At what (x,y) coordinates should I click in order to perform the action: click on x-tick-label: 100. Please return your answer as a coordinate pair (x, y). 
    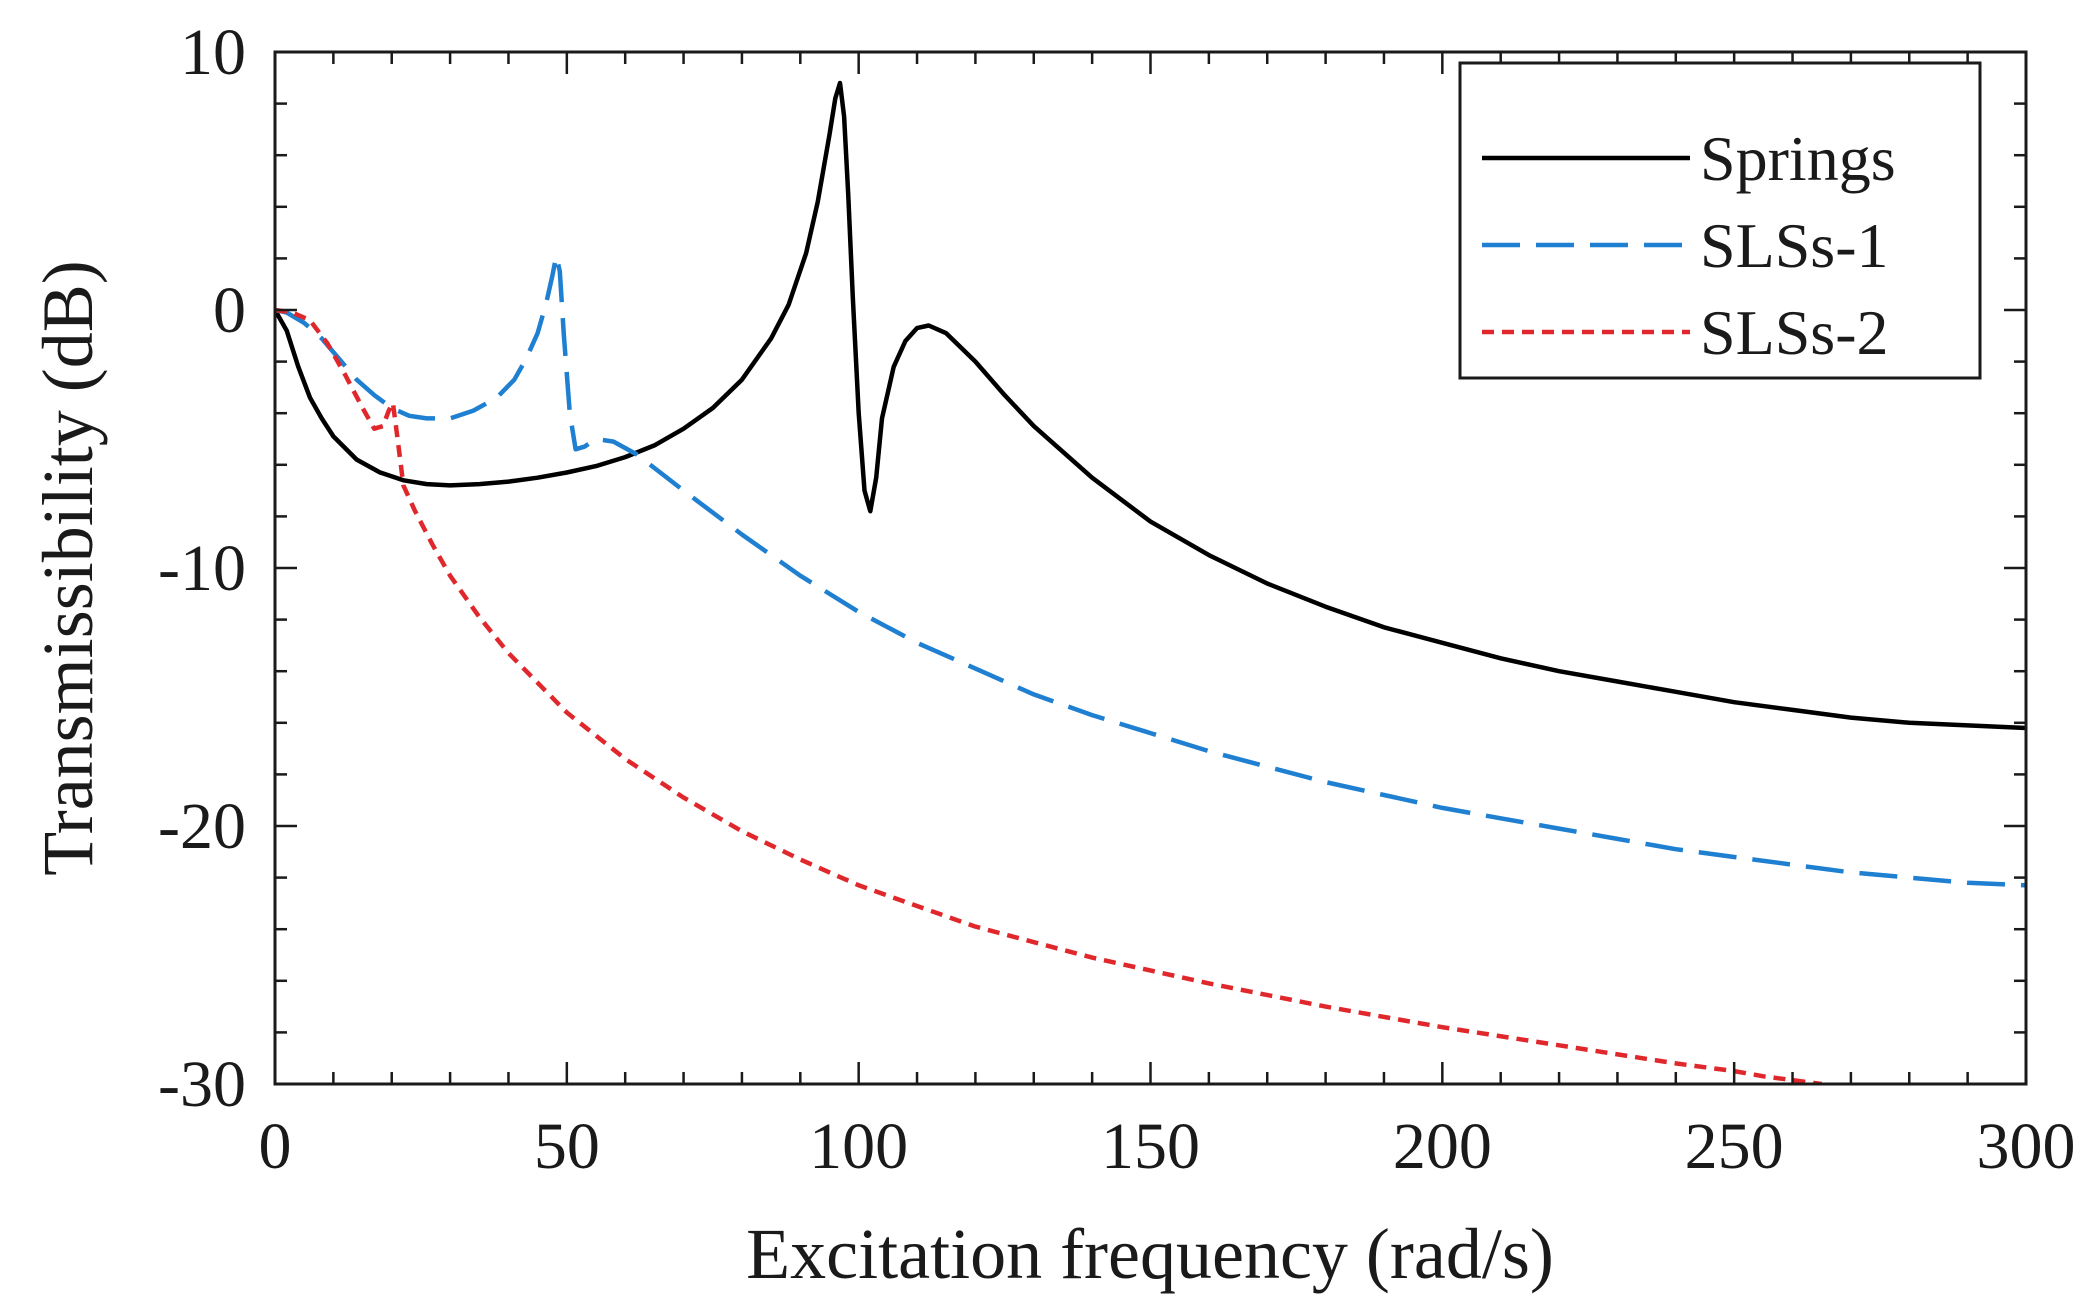
    Looking at the image, I should click on (858, 1146).